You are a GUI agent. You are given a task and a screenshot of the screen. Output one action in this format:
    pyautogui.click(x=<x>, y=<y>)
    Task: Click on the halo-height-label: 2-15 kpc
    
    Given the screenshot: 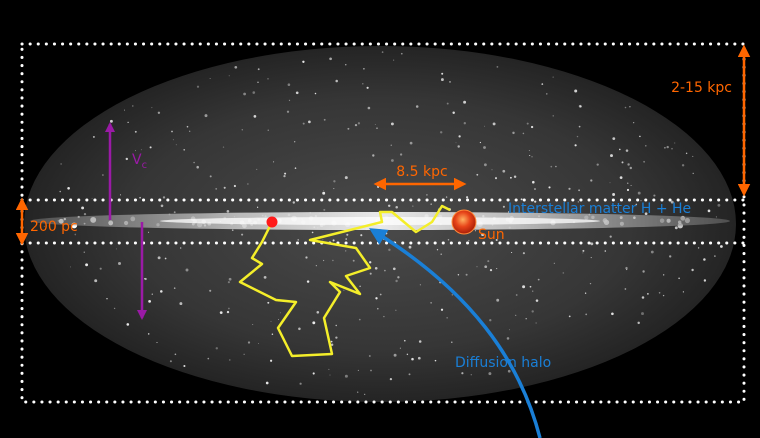 What is the action you would take?
    pyautogui.click(x=701, y=88)
    